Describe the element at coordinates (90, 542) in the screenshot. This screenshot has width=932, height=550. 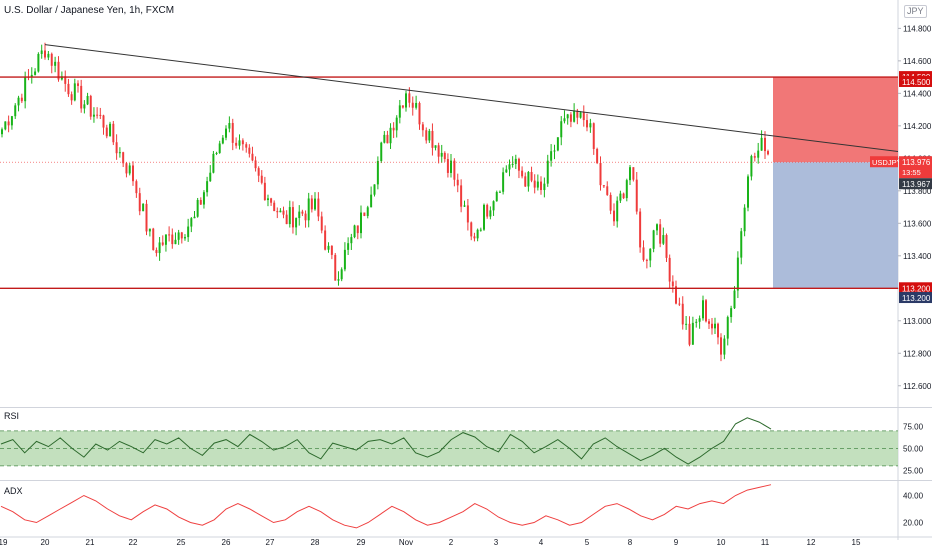
I see `time-tick-label: 21` at that location.